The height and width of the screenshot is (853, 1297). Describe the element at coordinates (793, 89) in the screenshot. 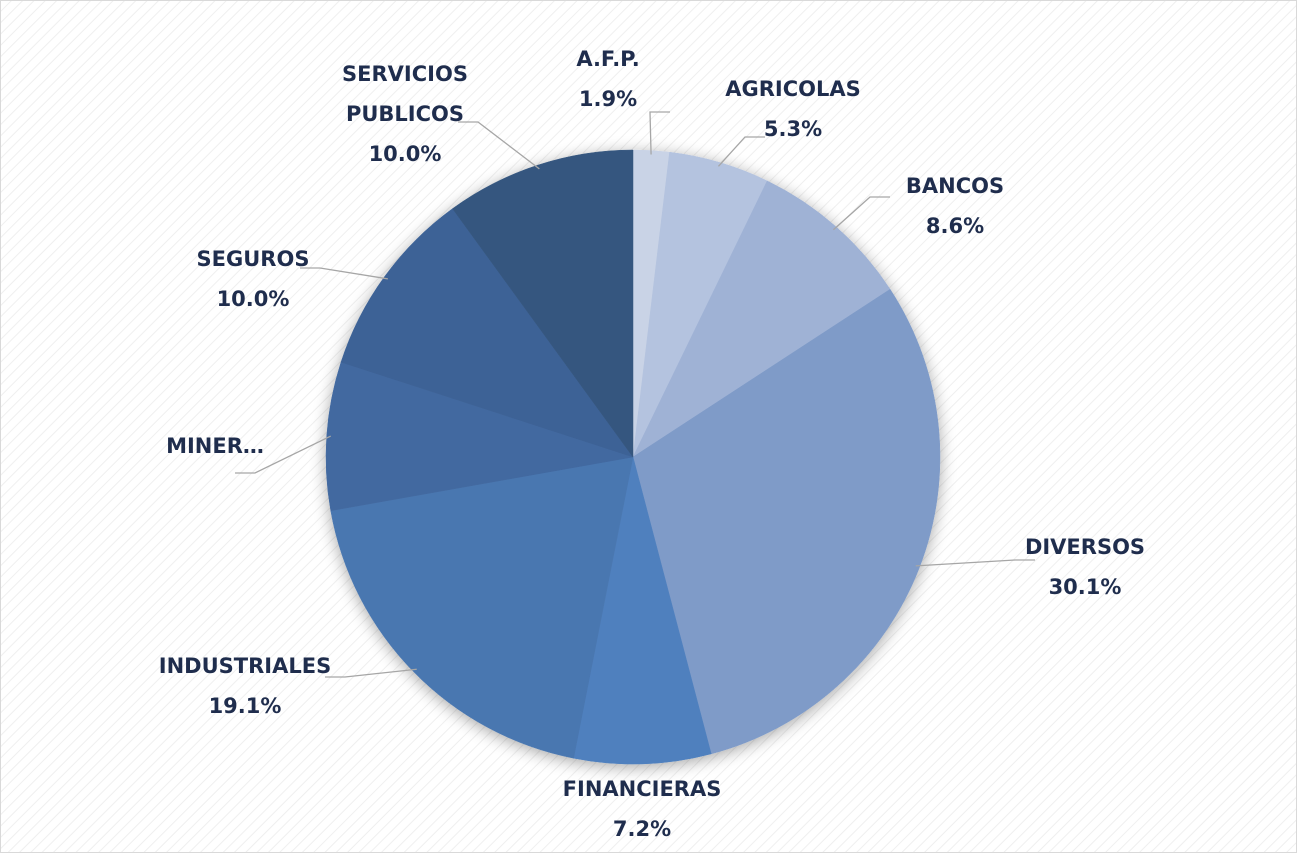

I see `category-label: AGRICOLAS` at that location.